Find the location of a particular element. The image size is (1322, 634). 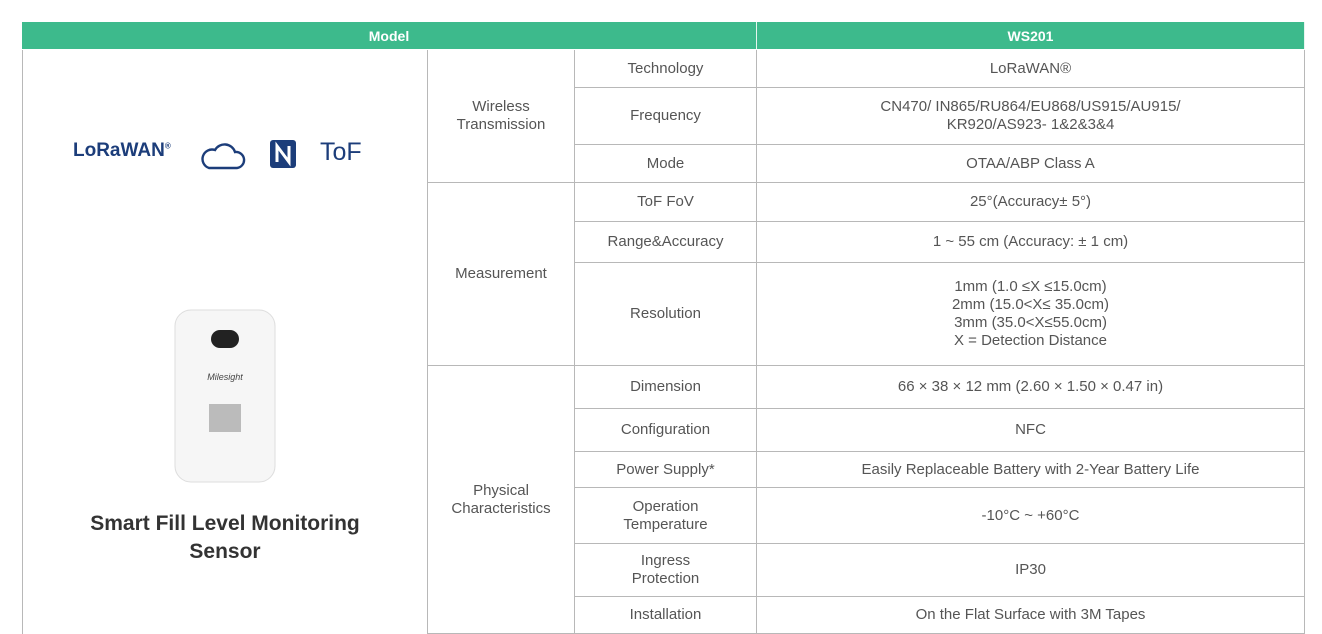

lorawan-logo: LoRaWAN® is located at coordinates (122, 150).